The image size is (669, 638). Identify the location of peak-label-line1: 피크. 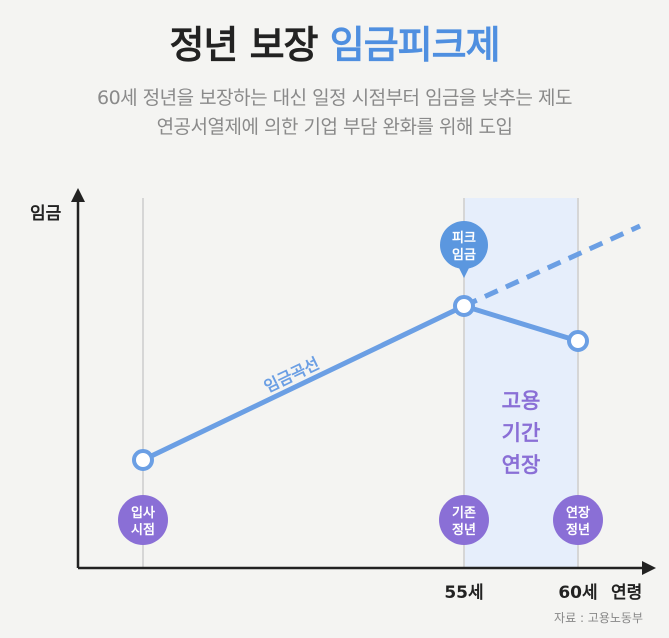
(464, 238).